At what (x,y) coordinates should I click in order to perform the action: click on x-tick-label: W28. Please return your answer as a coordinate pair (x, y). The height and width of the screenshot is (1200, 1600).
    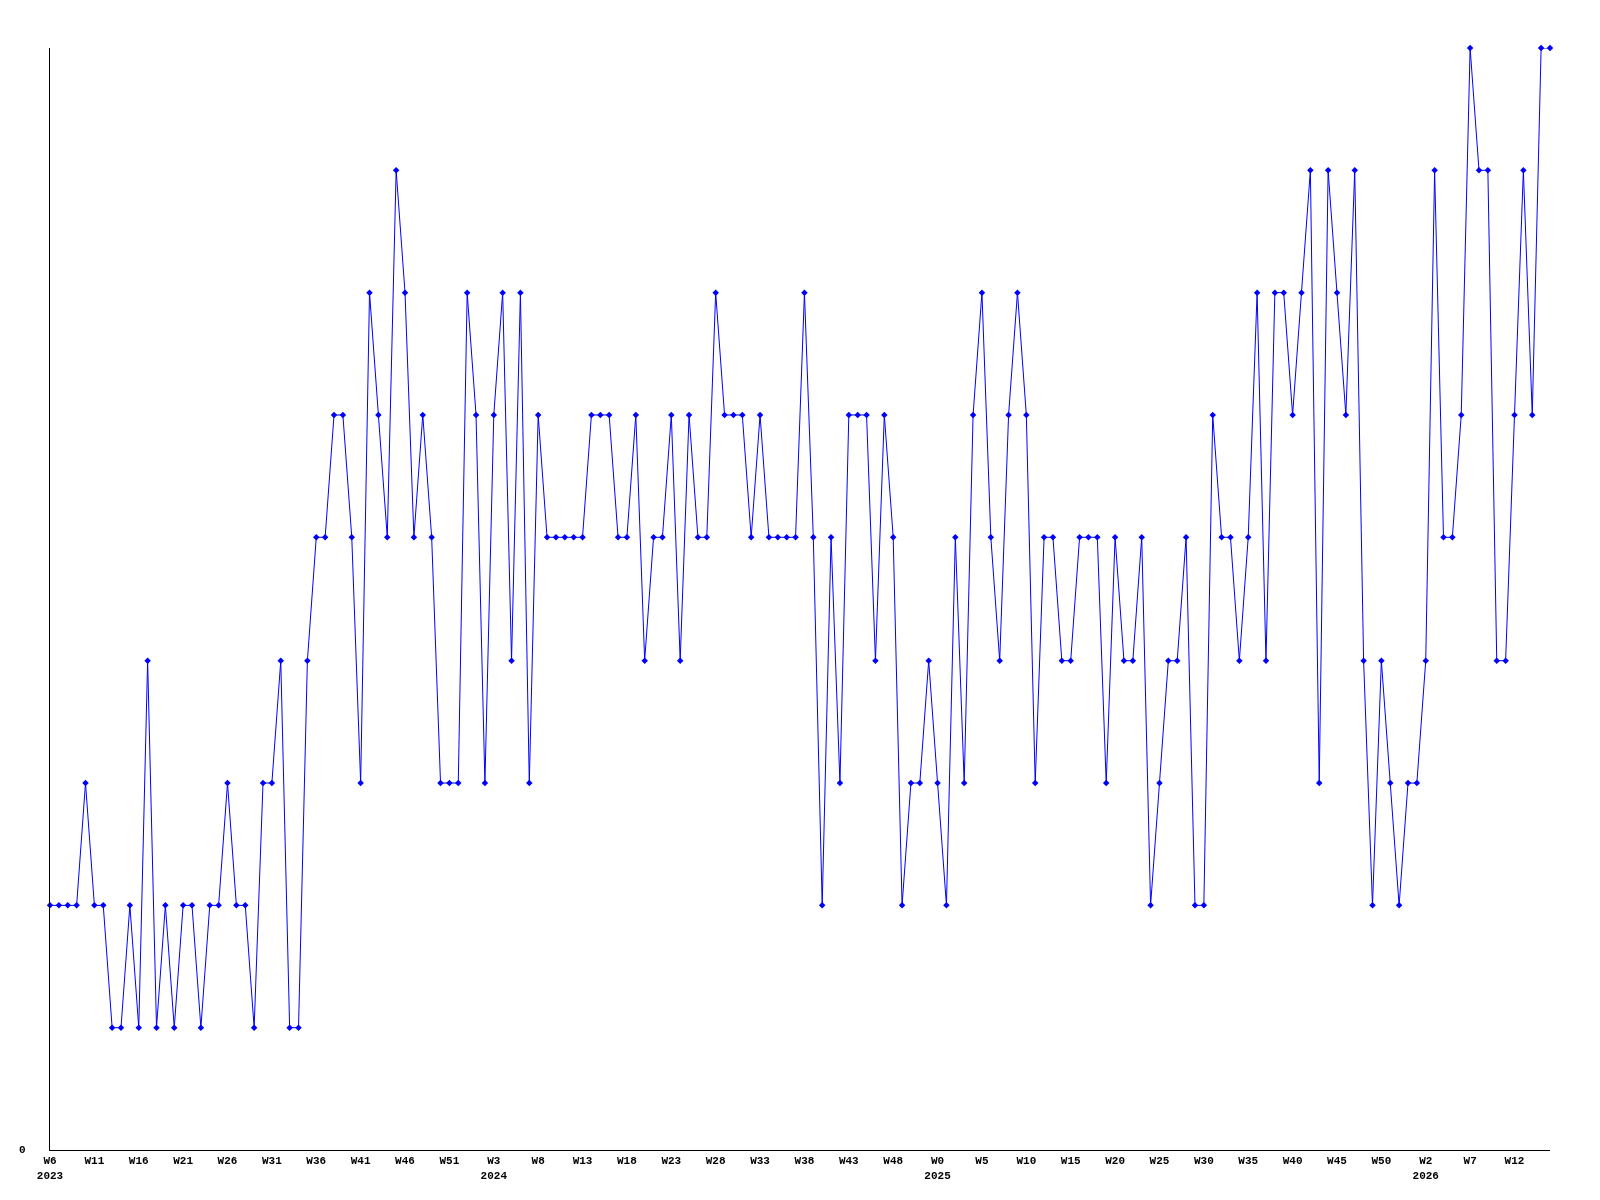
    Looking at the image, I should click on (715, 1161).